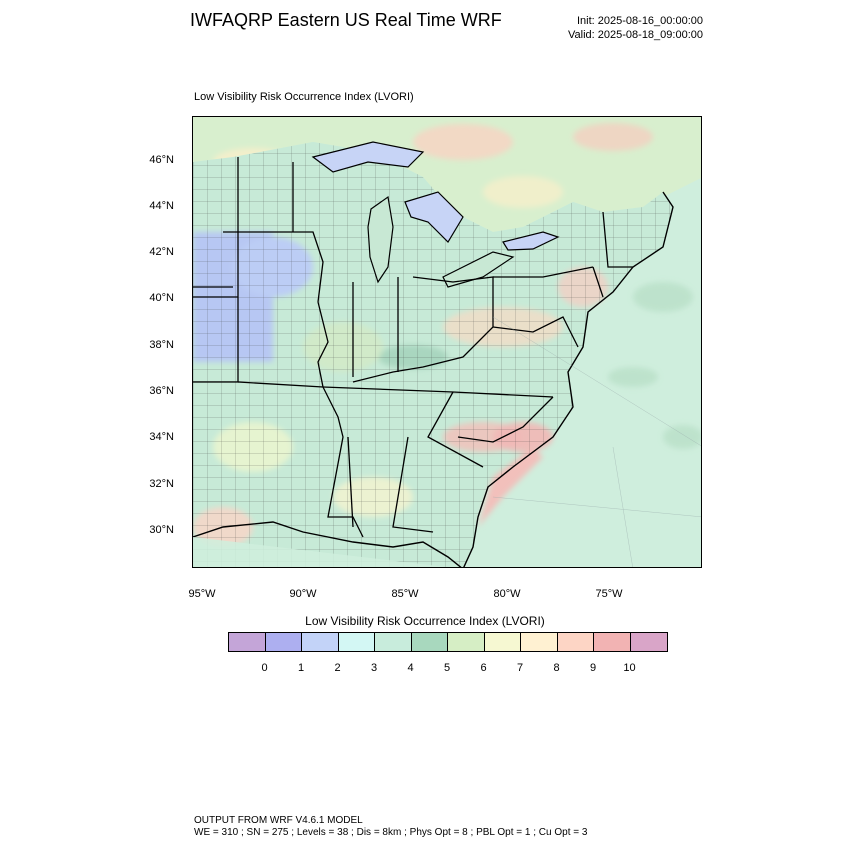  Describe the element at coordinates (609, 594) in the screenshot. I see `lon-label-75w: 75°W` at that location.